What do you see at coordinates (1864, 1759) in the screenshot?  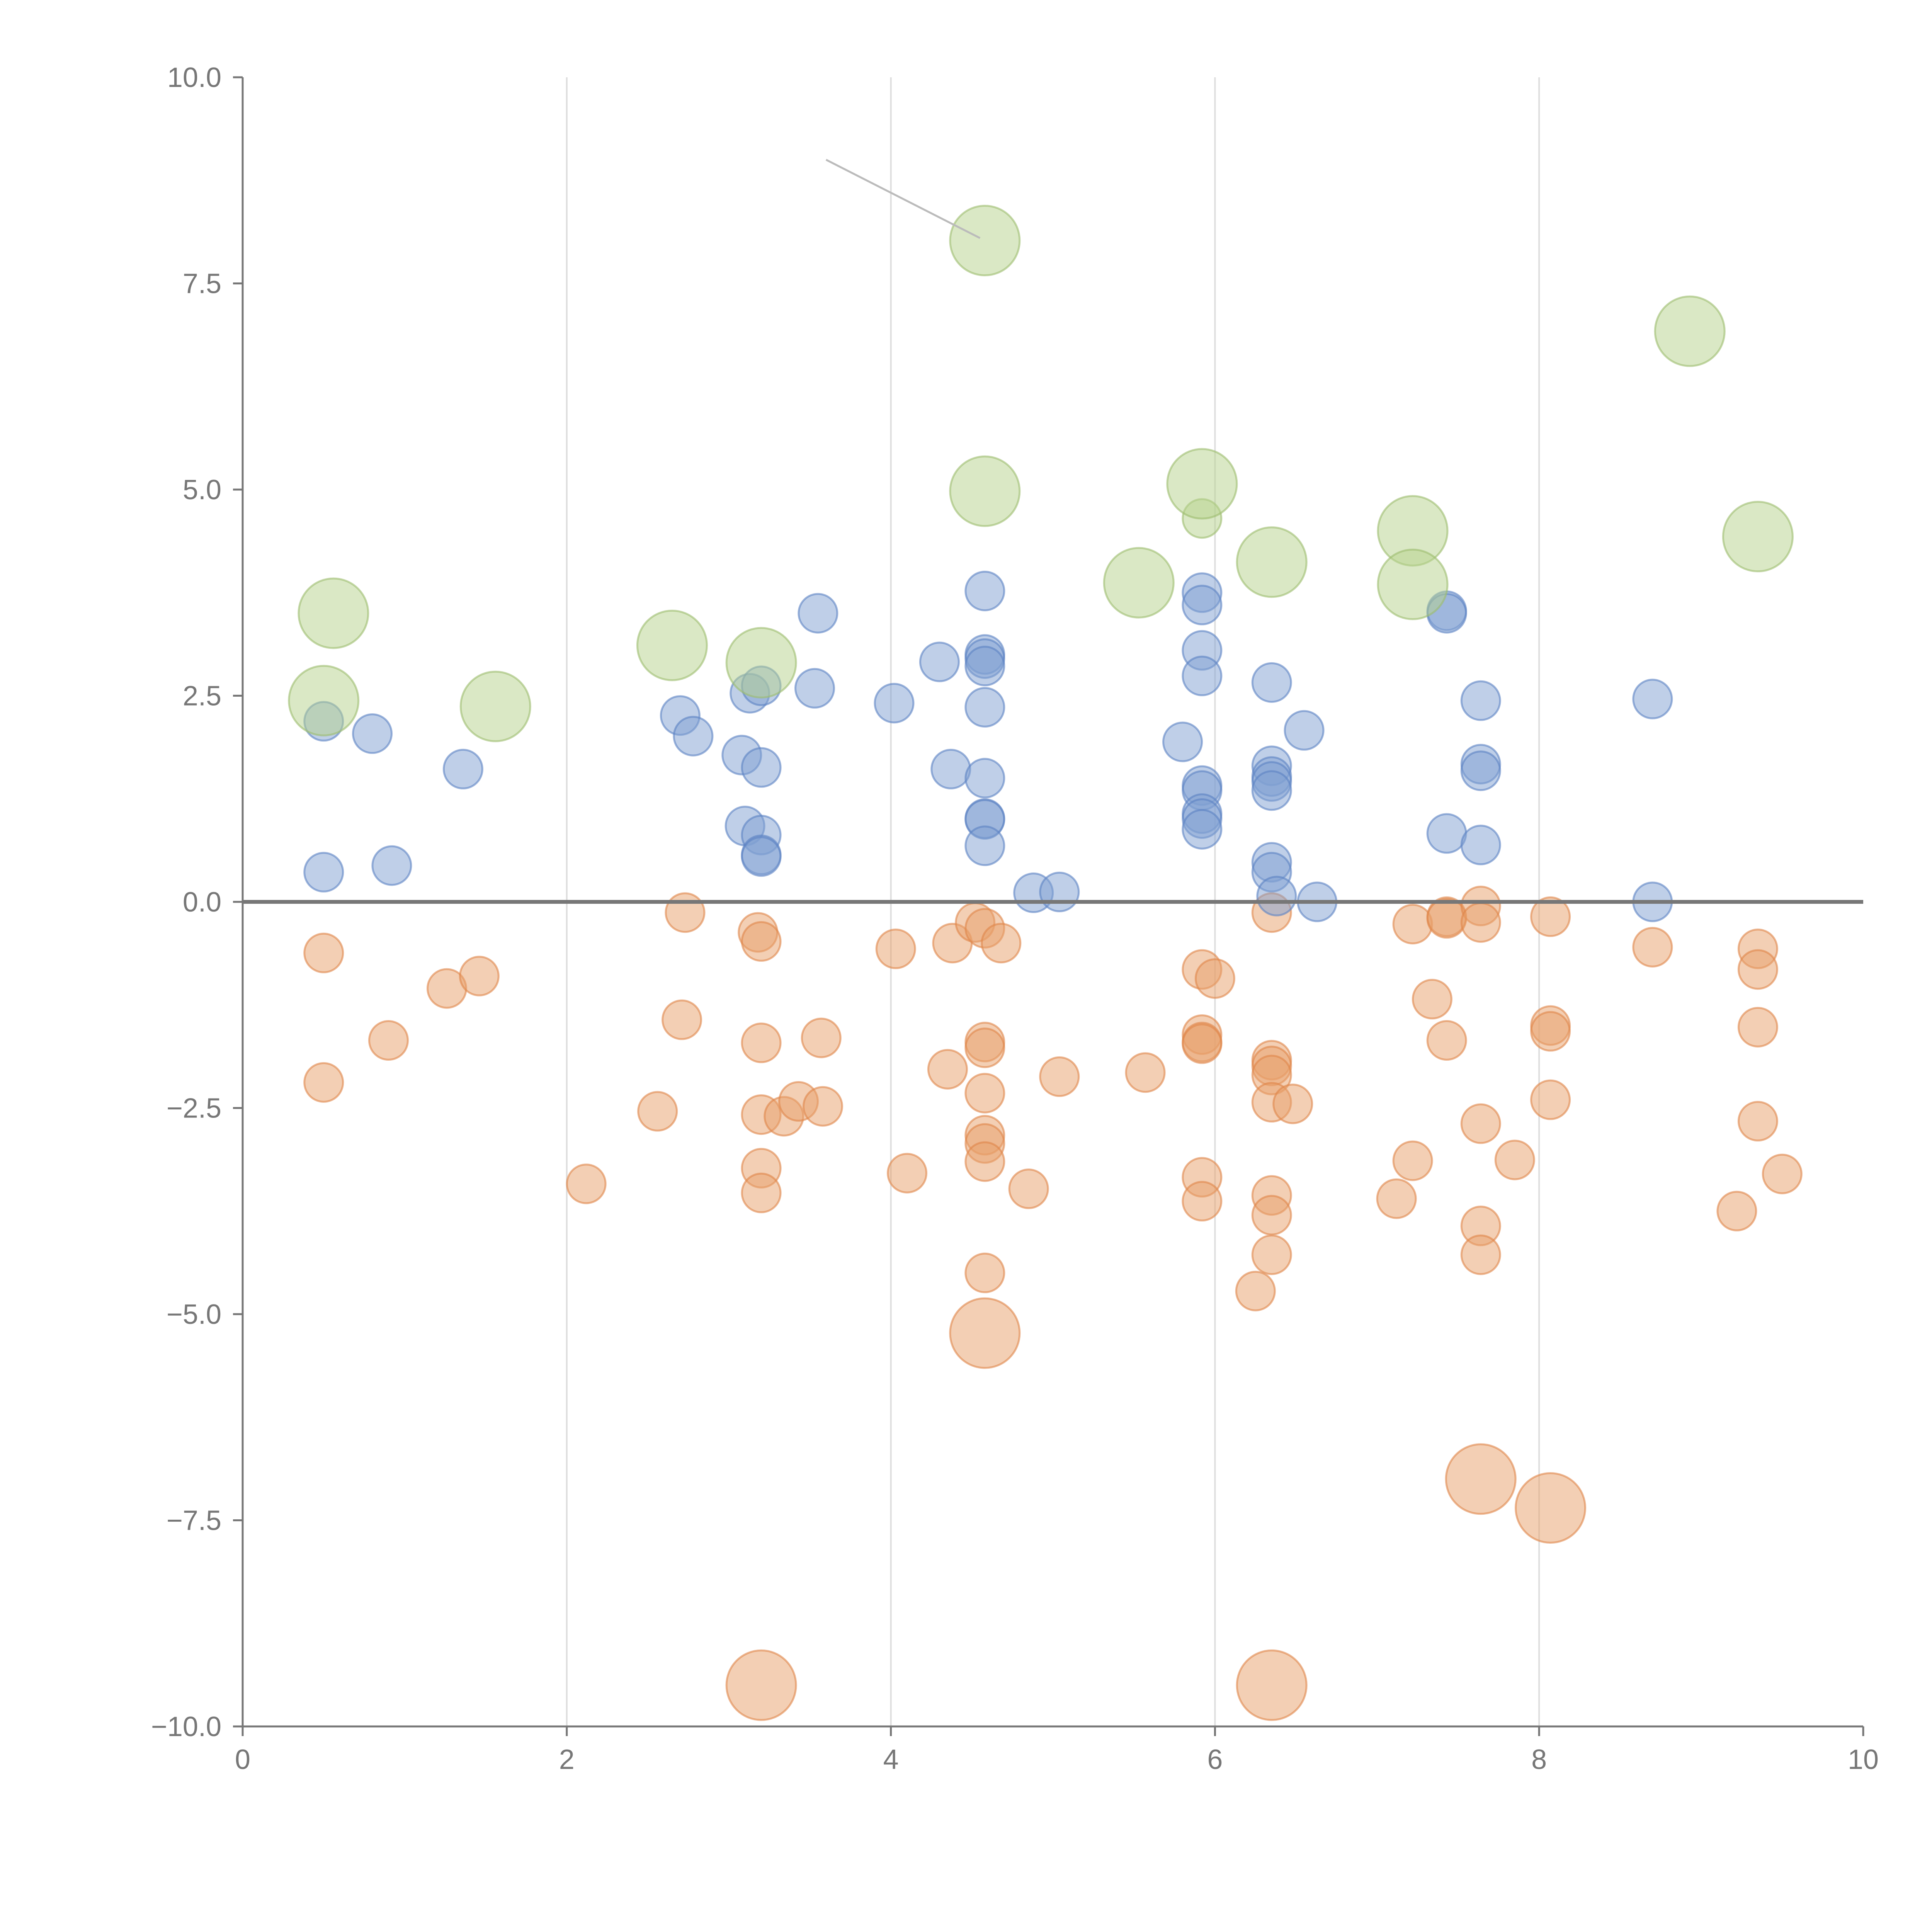 I see `x-tick-label: 10` at bounding box center [1864, 1759].